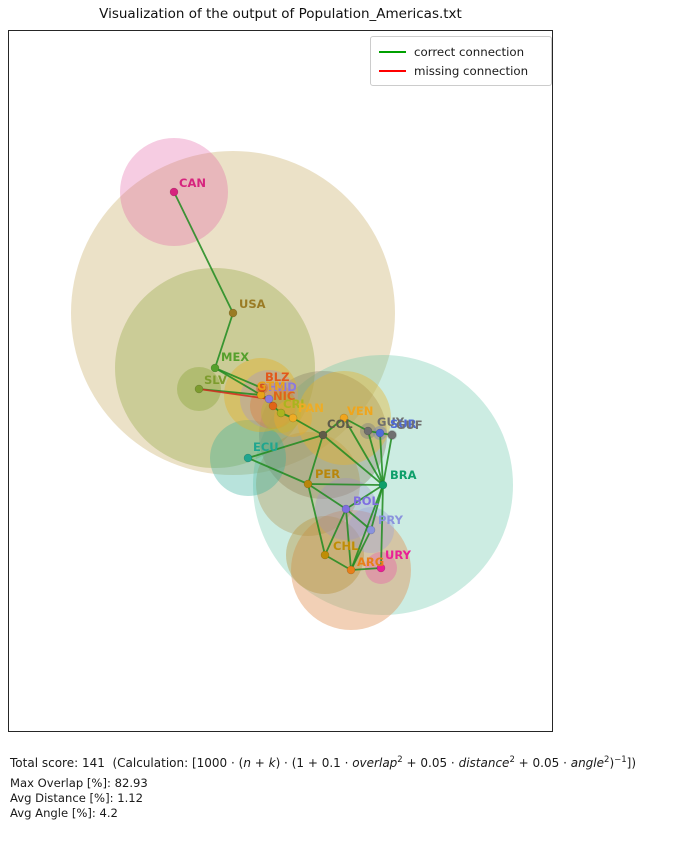 The height and width of the screenshot is (849, 693). What do you see at coordinates (398, 555) in the screenshot?
I see `country-label-URY: URY` at bounding box center [398, 555].